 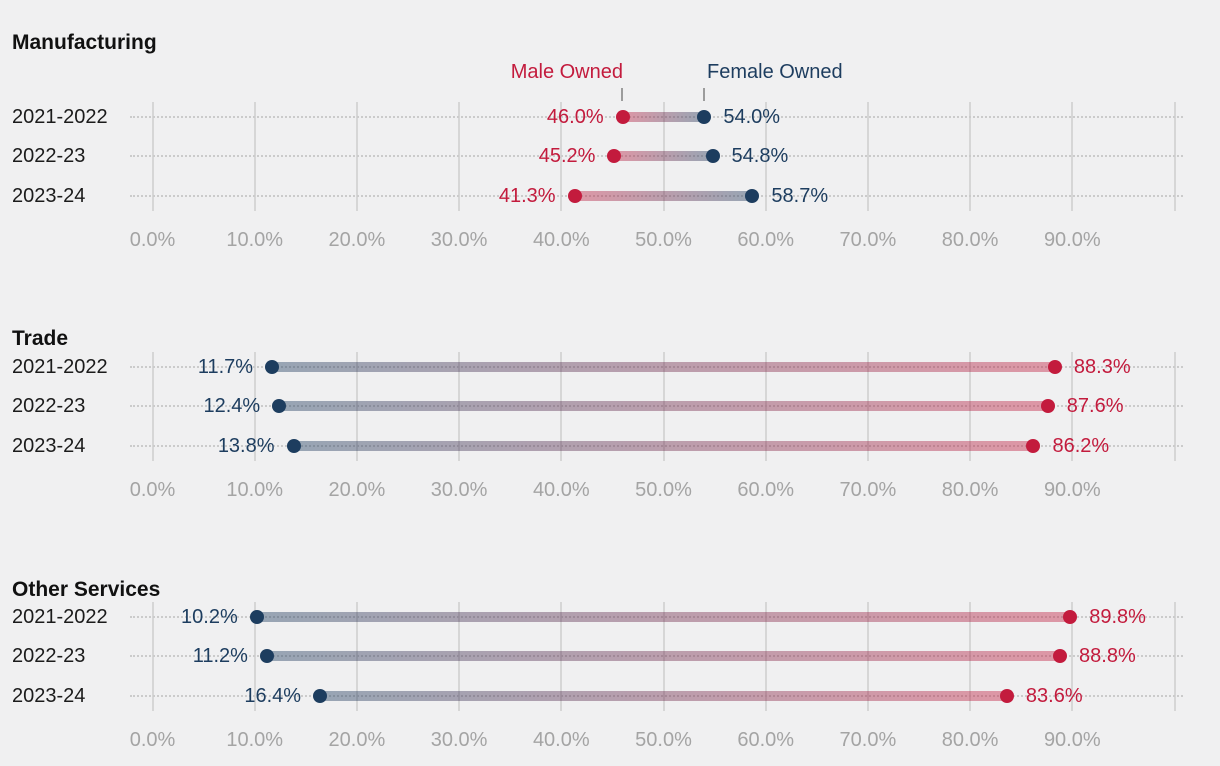 What do you see at coordinates (1102, 367) in the screenshot?
I see `male-value-label: 88.3%` at bounding box center [1102, 367].